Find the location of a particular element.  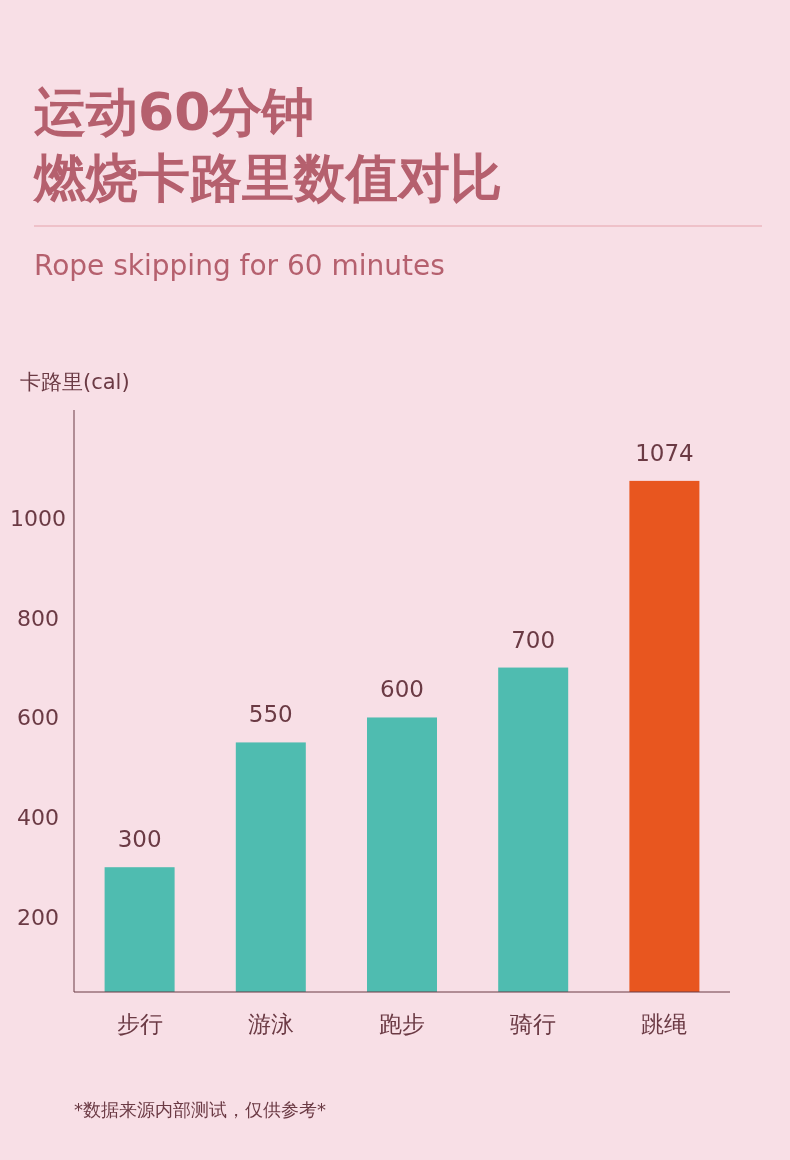

data-label: 550 is located at coordinates (270, 714).